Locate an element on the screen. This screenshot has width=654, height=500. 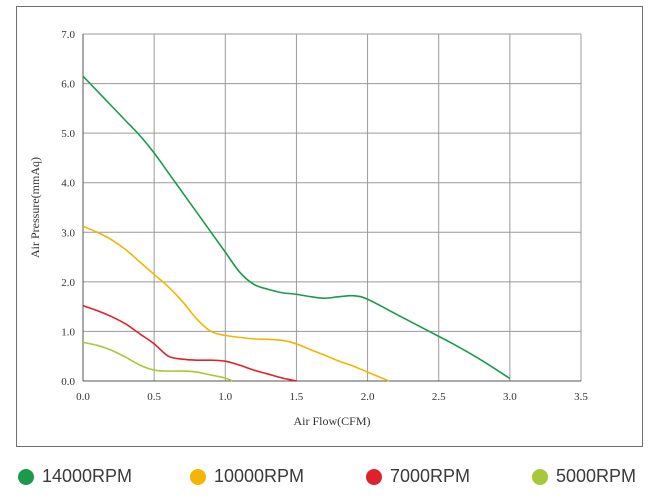
series-line-5000rpm is located at coordinates (157, 361).